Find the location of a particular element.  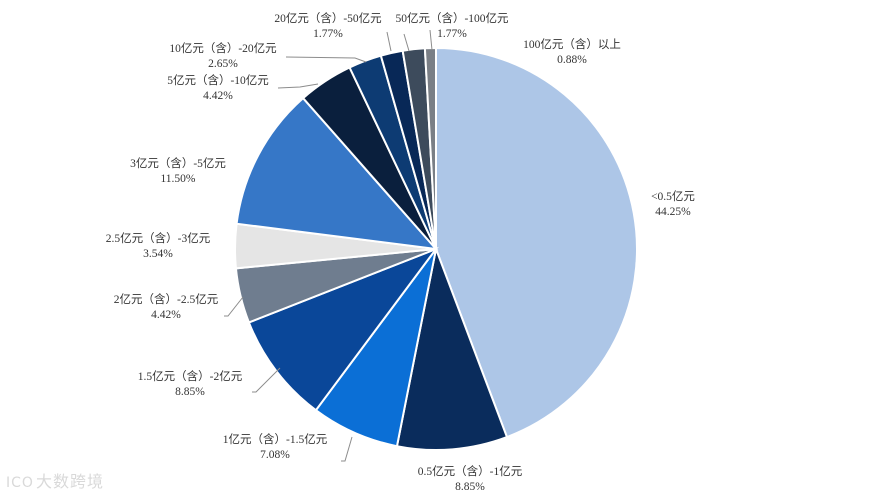

watermark-logo-icon: ICO is located at coordinates (20, 483).